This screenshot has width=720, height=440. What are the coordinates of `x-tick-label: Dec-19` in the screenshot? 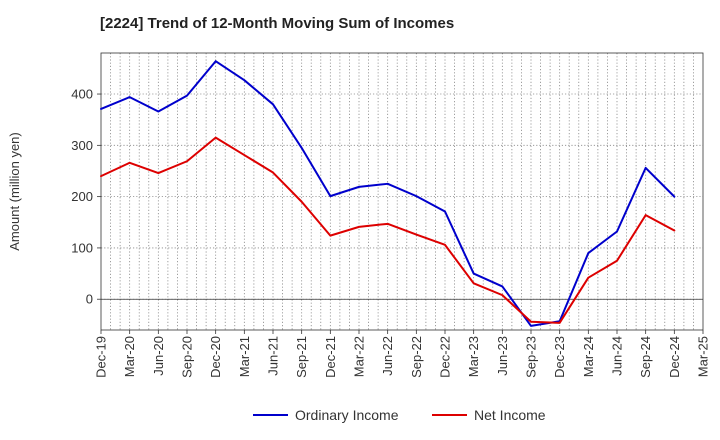 It's located at (101, 357).